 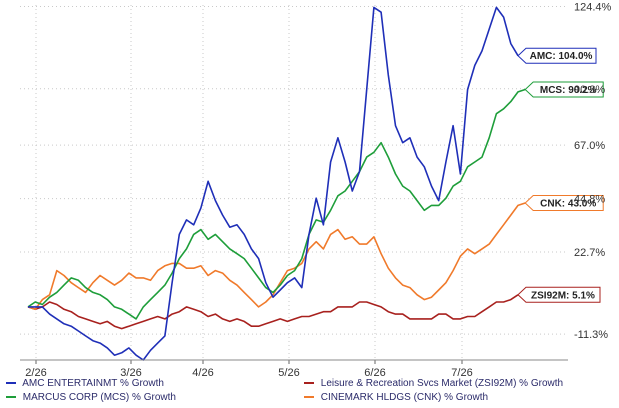 What do you see at coordinates (563, 295) in the screenshot?
I see `end-label-text: ZSI92M: 5.1%` at bounding box center [563, 295].